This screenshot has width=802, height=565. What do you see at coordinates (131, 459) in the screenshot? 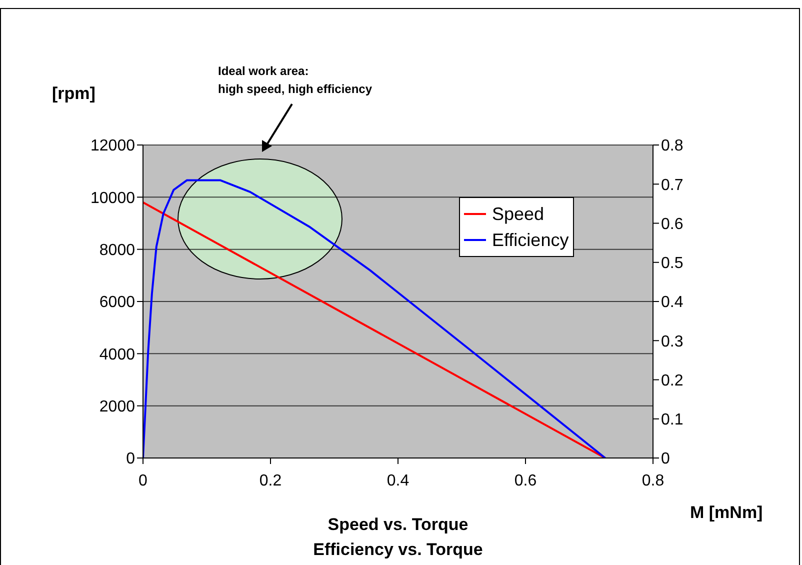
I see `y-tick-label: 0` at bounding box center [131, 459].